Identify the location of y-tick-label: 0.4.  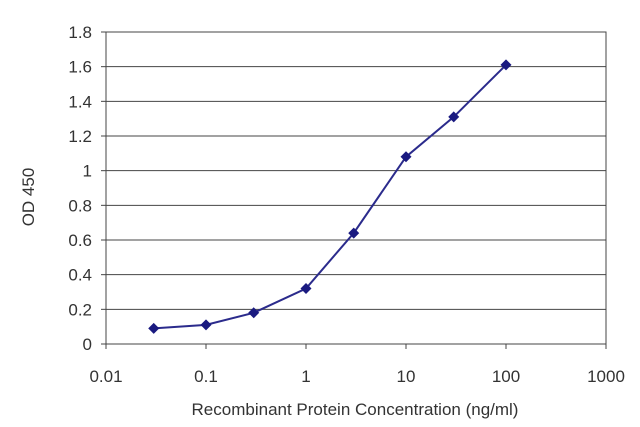
(80, 275).